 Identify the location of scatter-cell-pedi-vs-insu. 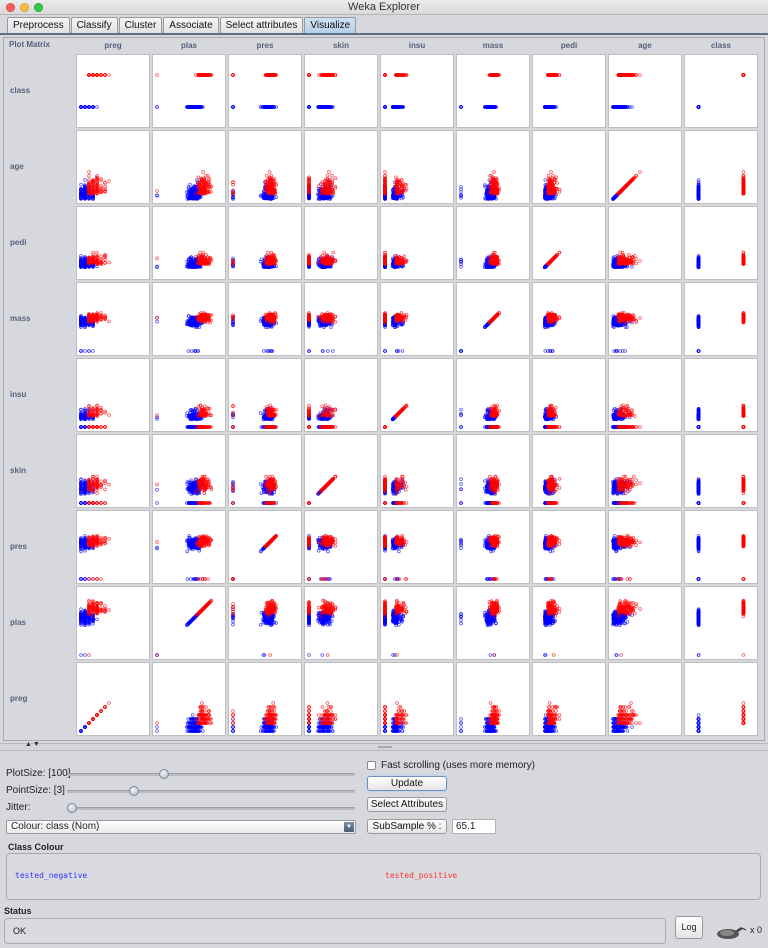
(569, 395).